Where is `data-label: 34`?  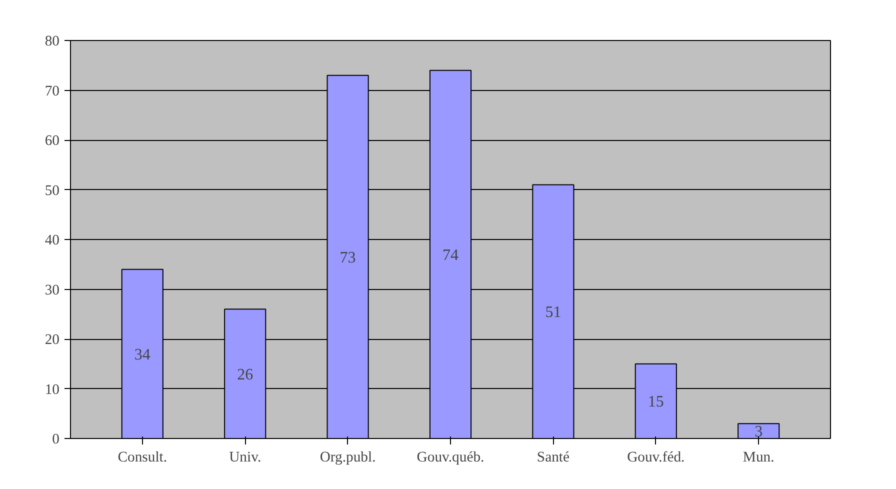
data-label: 34 is located at coordinates (142, 355).